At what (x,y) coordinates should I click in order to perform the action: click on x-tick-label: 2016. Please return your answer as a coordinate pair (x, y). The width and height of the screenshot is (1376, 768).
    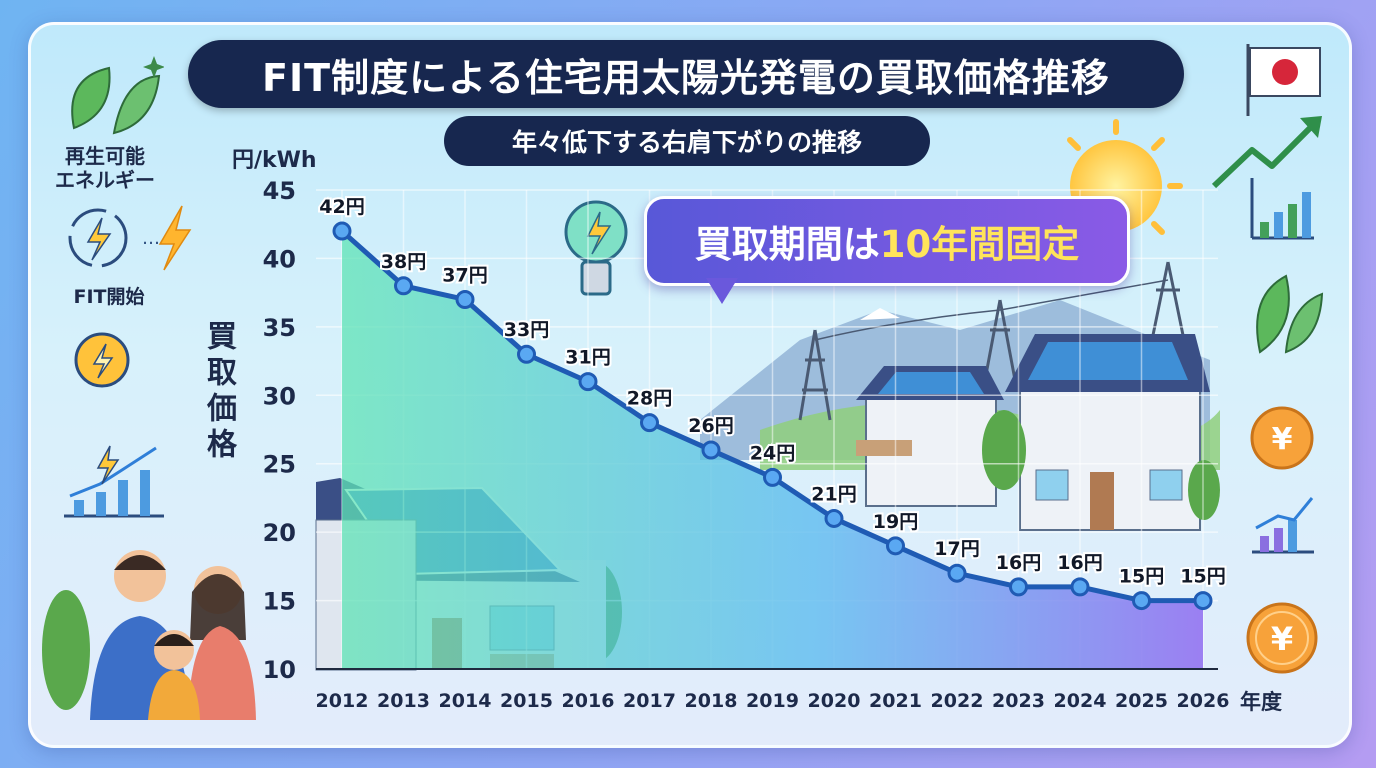
    Looking at the image, I should click on (588, 701).